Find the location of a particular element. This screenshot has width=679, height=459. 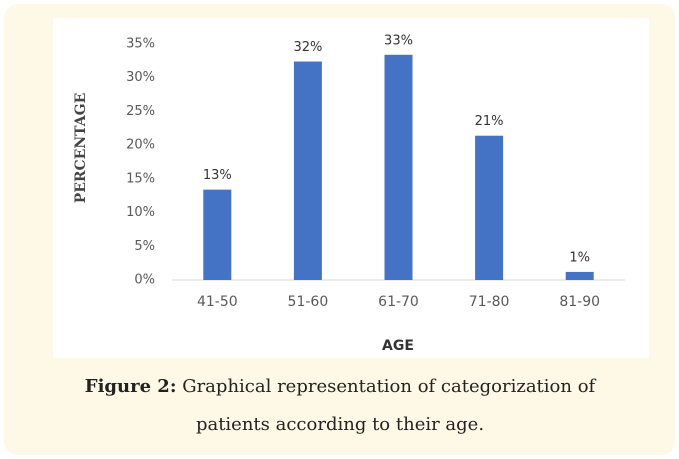

value-label: 32% is located at coordinates (307, 47).